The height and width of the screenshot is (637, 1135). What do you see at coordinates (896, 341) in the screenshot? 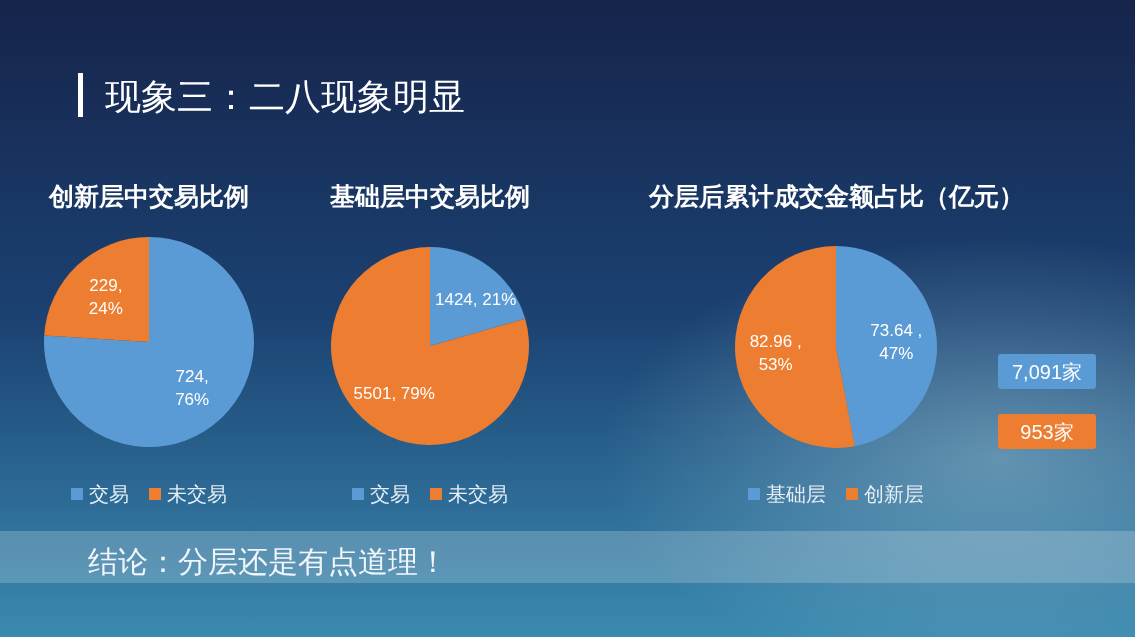
I see `data-label: 73.64 , 47%` at bounding box center [896, 341].